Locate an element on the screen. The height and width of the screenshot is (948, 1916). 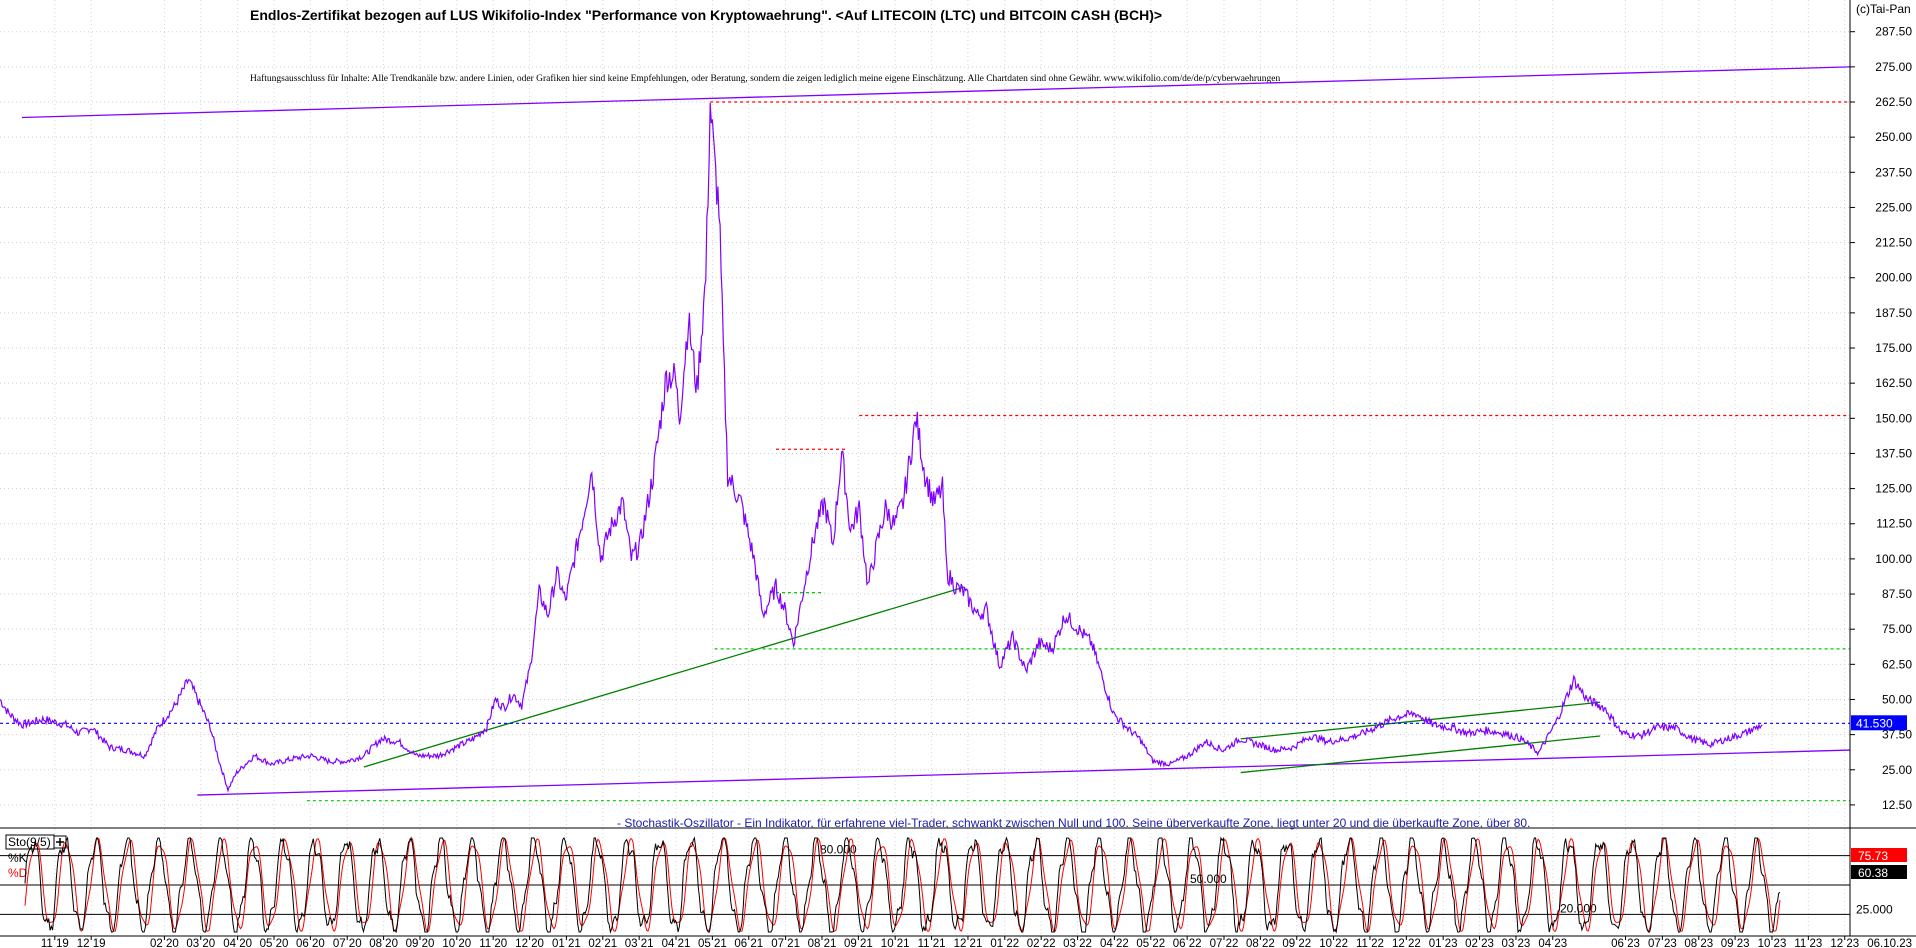
last-value-label: 41.530 is located at coordinates (1874, 723).